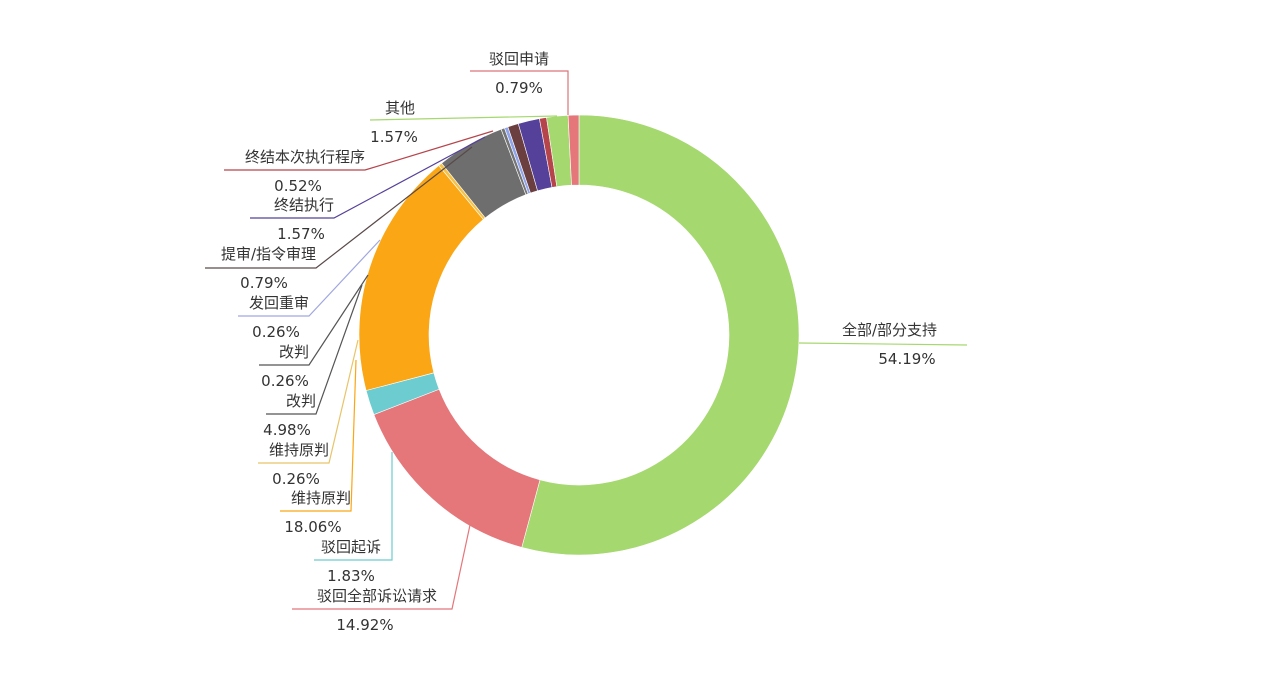 The image size is (1268, 700). Describe the element at coordinates (268, 254) in the screenshot. I see `slice-label-name: 提审/指令审理` at that location.